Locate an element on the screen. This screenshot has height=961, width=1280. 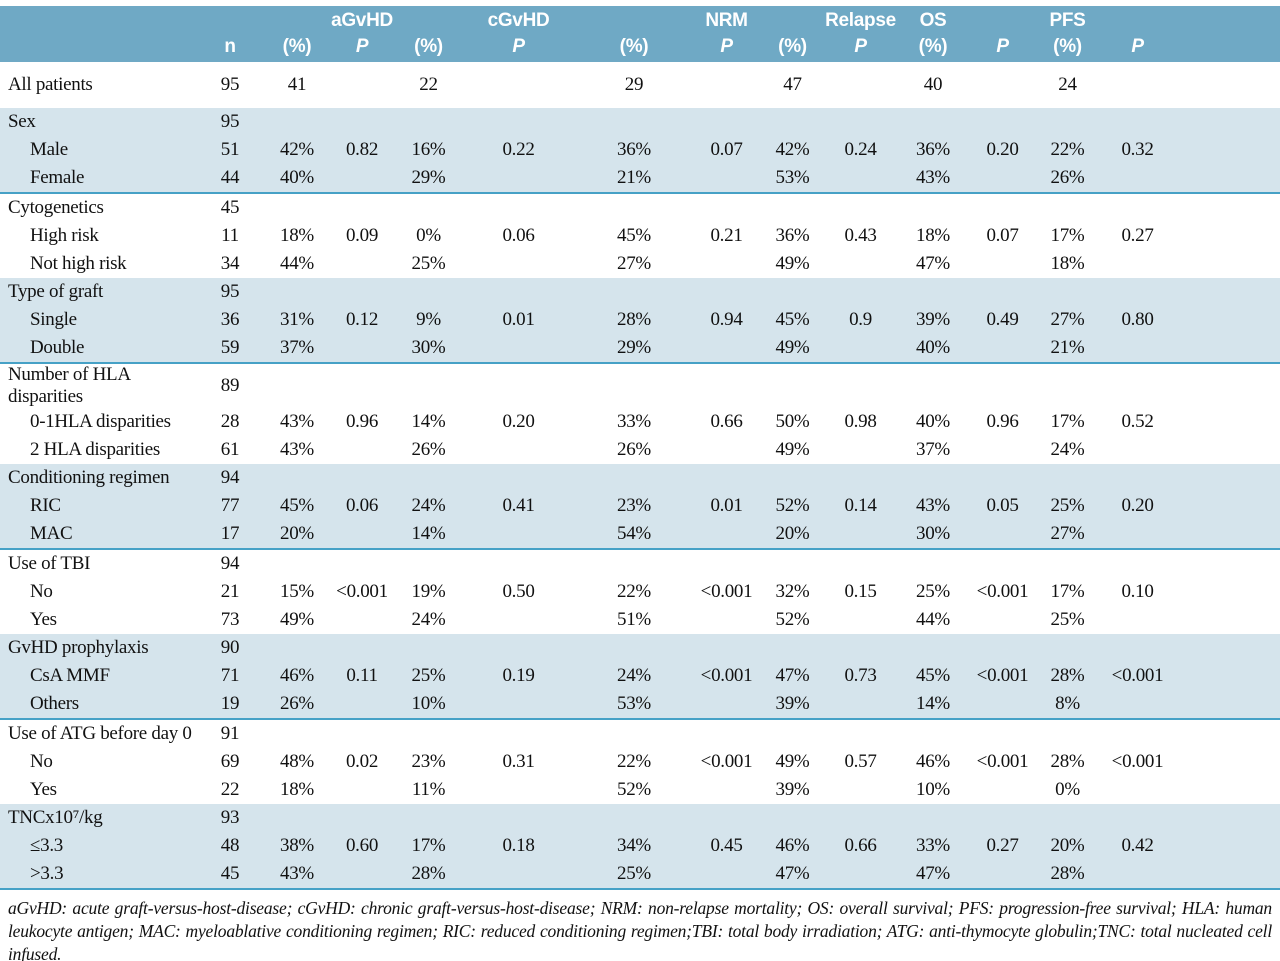
cell-value: 49% is located at coordinates (792, 264).